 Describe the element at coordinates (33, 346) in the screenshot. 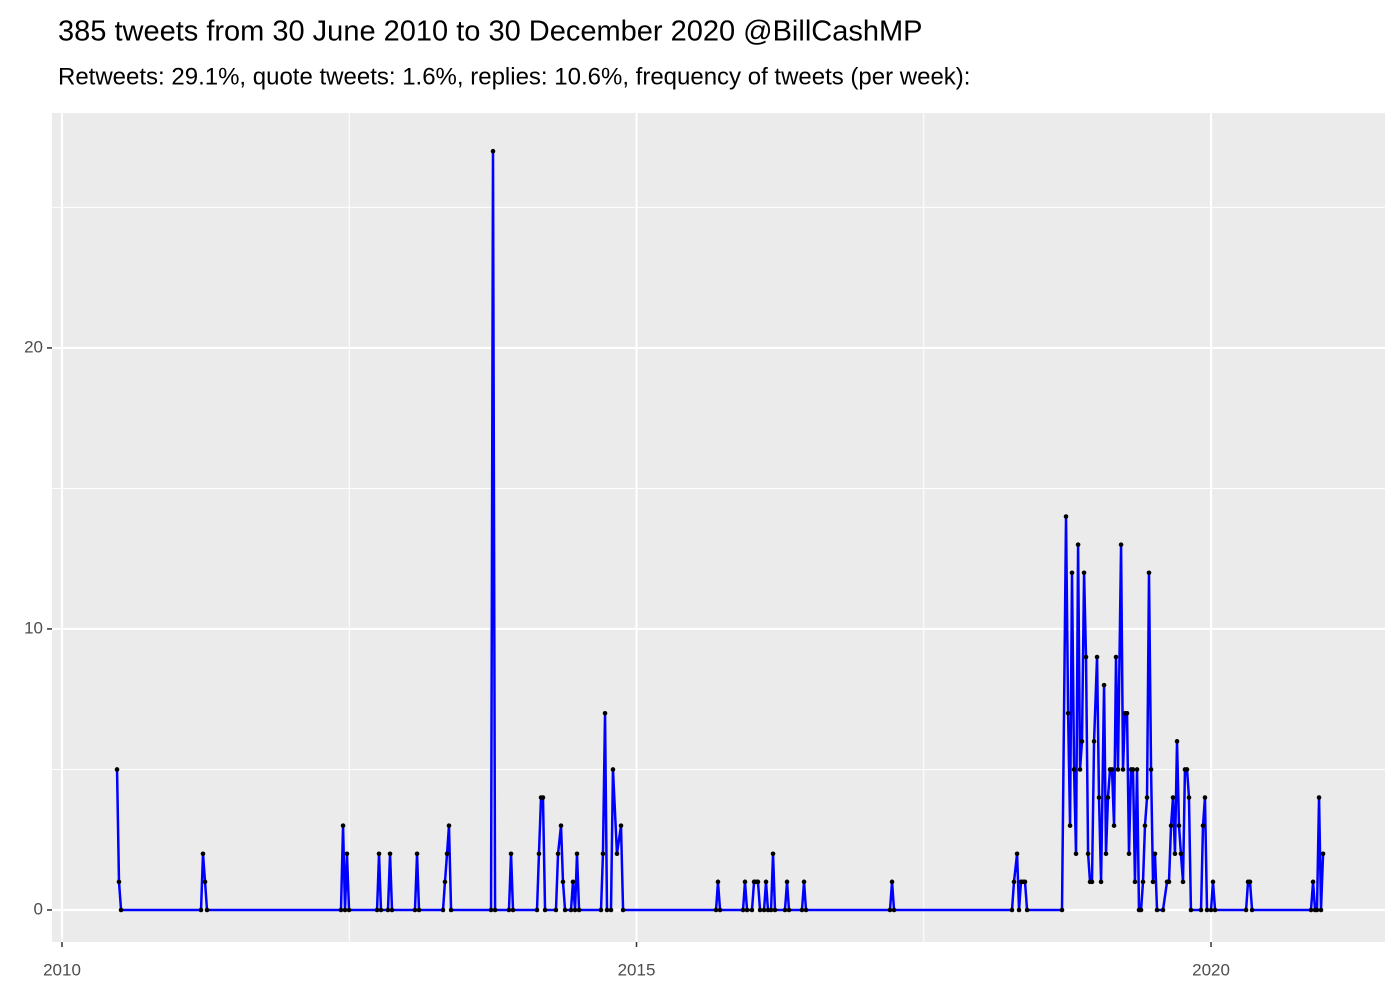

I see `y-tick-label: 20` at that location.